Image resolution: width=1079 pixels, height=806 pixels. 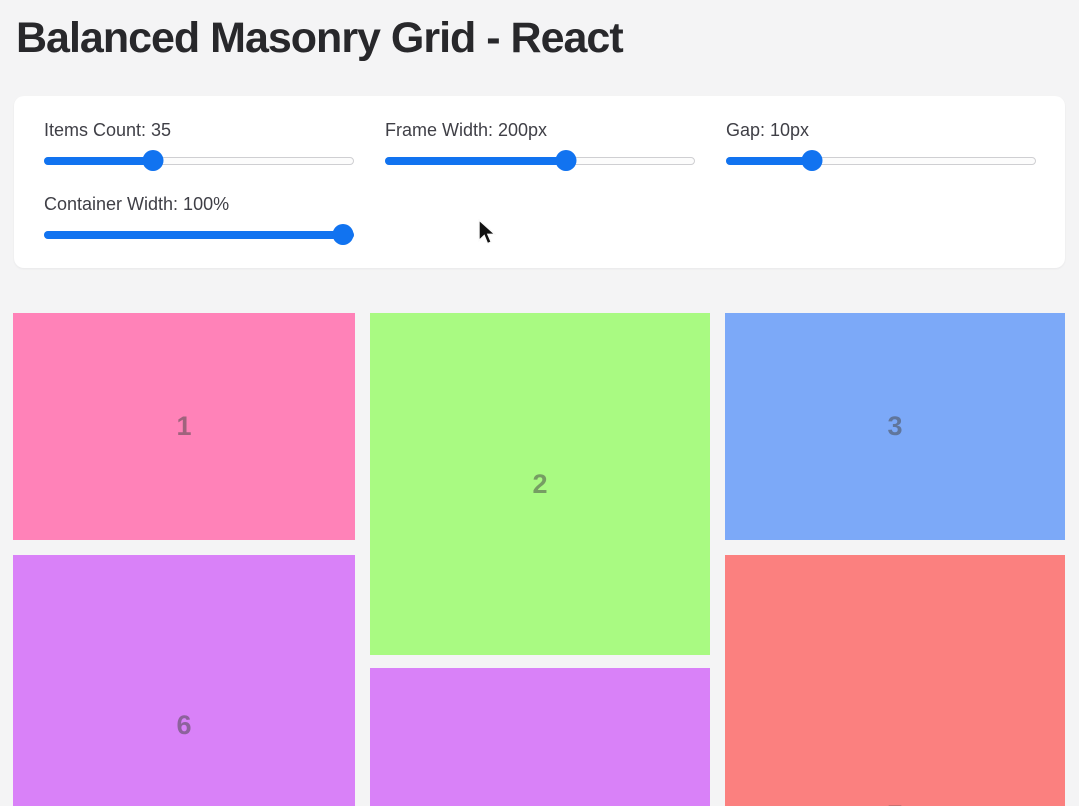 I want to click on frame-width-control: Frame Width: 200px, so click(x=540, y=145).